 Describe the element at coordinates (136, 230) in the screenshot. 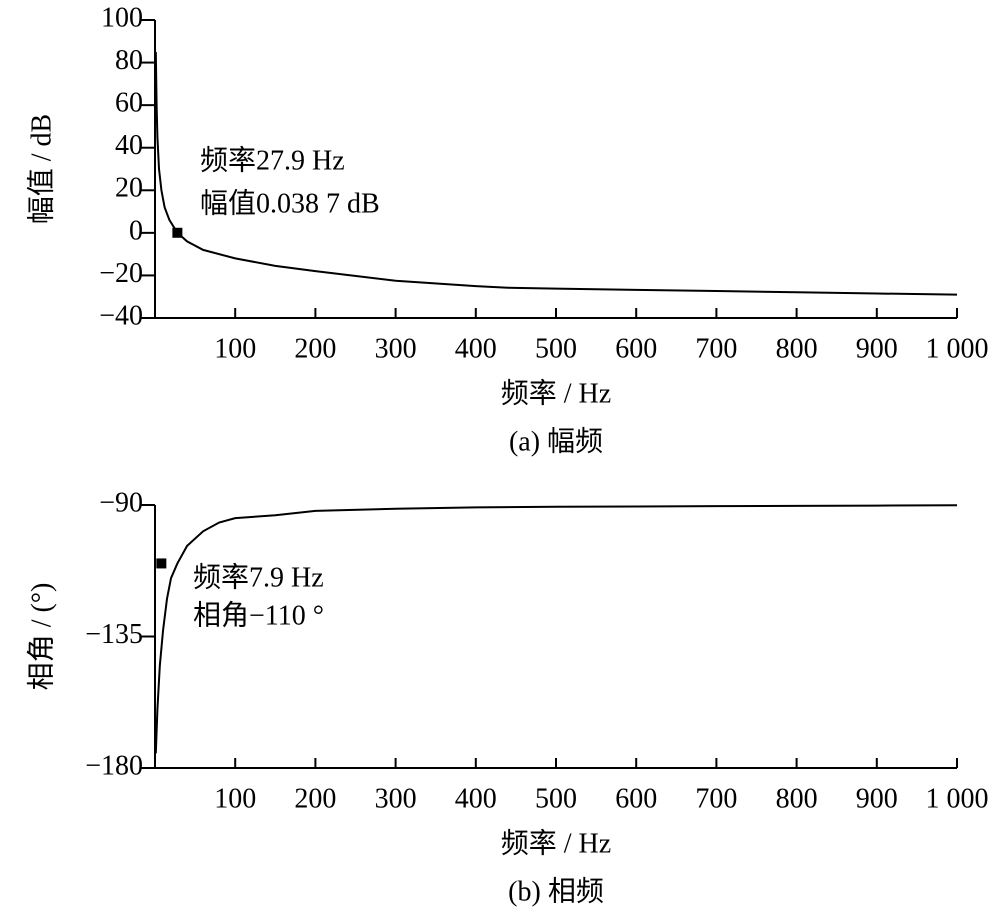

I see `y-tick-label: 0` at that location.